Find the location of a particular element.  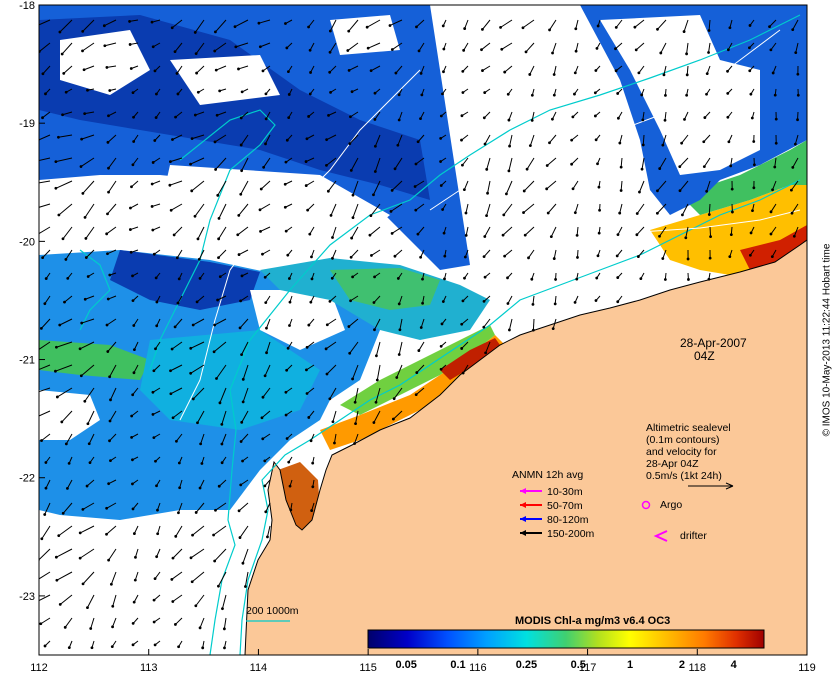

y-tick-label: -23 is located at coordinates (27, 597).